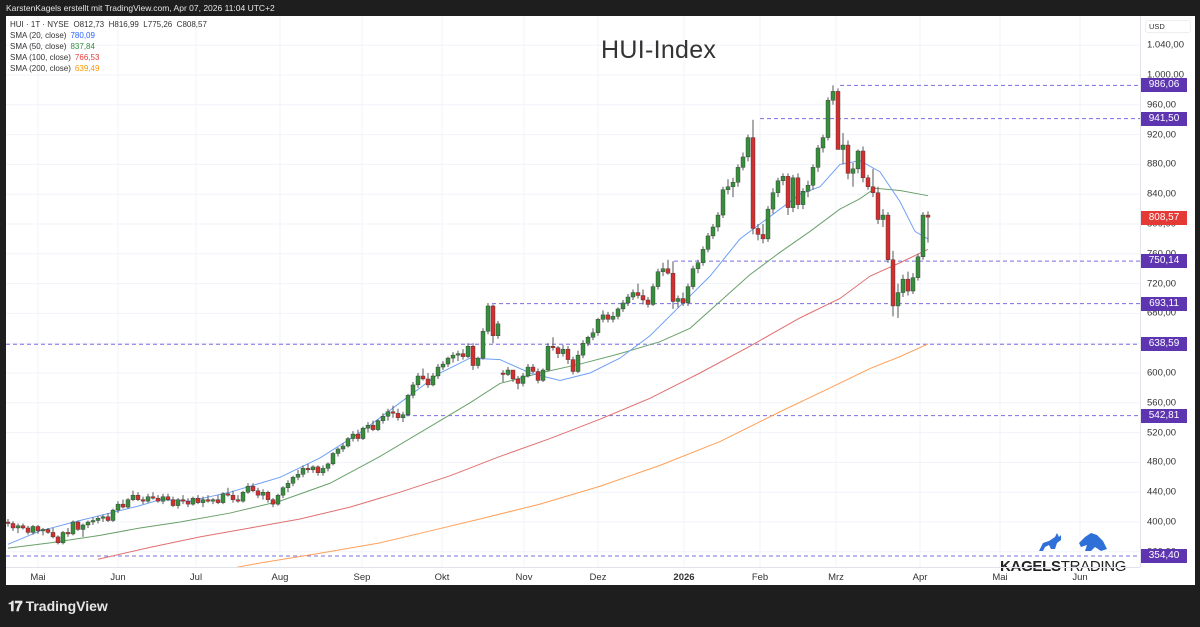 This screenshot has width=1200, height=627. I want to click on indicator-sma20: SMA (20, close) 780,09, so click(108, 35).